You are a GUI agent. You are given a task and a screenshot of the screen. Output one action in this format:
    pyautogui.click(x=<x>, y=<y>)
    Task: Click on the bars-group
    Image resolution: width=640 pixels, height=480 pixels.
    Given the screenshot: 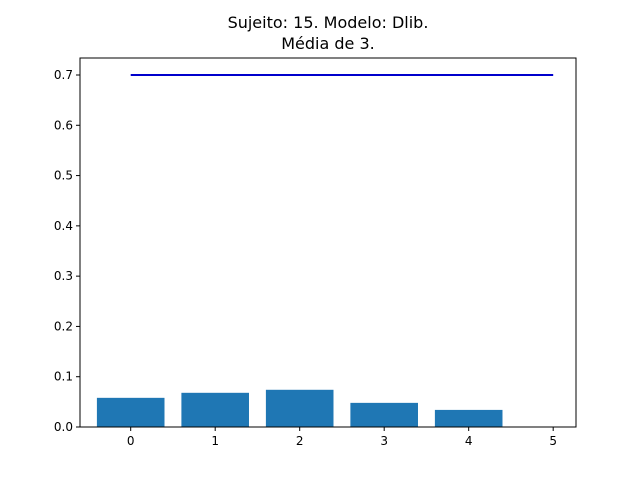 What is the action you would take?
    pyautogui.click(x=299, y=408)
    